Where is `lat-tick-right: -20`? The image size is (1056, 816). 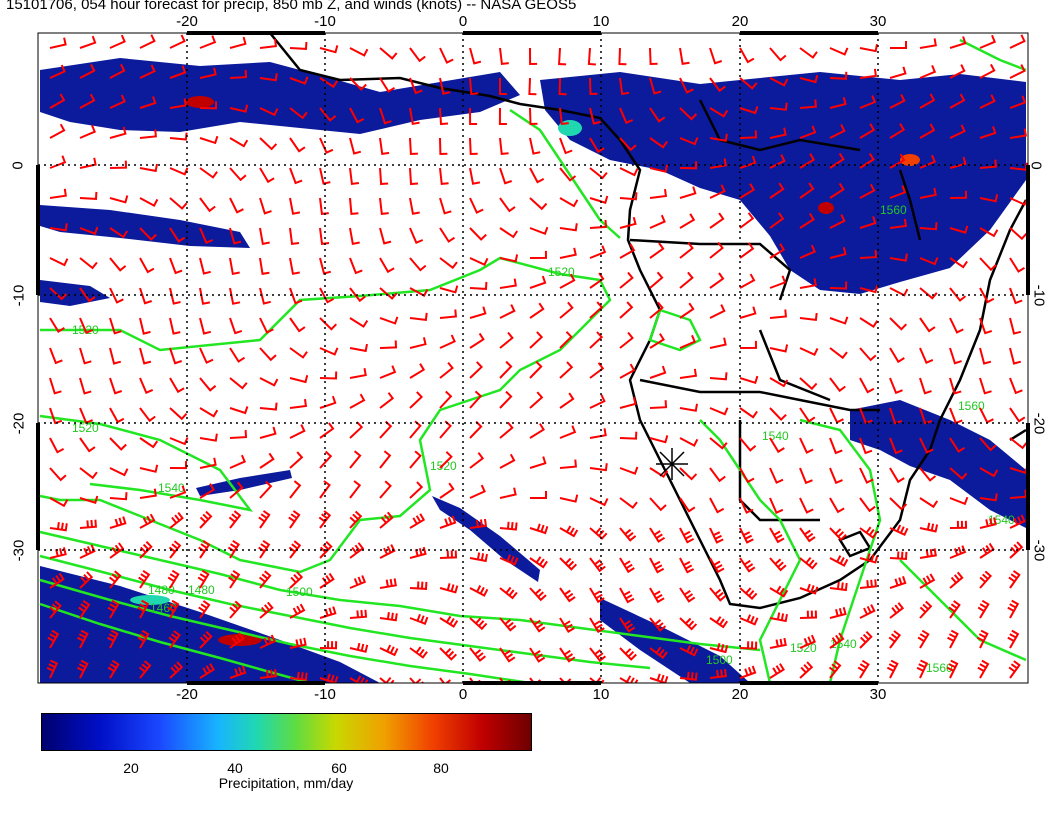 lat-tick-right: -20 is located at coordinates (1039, 423).